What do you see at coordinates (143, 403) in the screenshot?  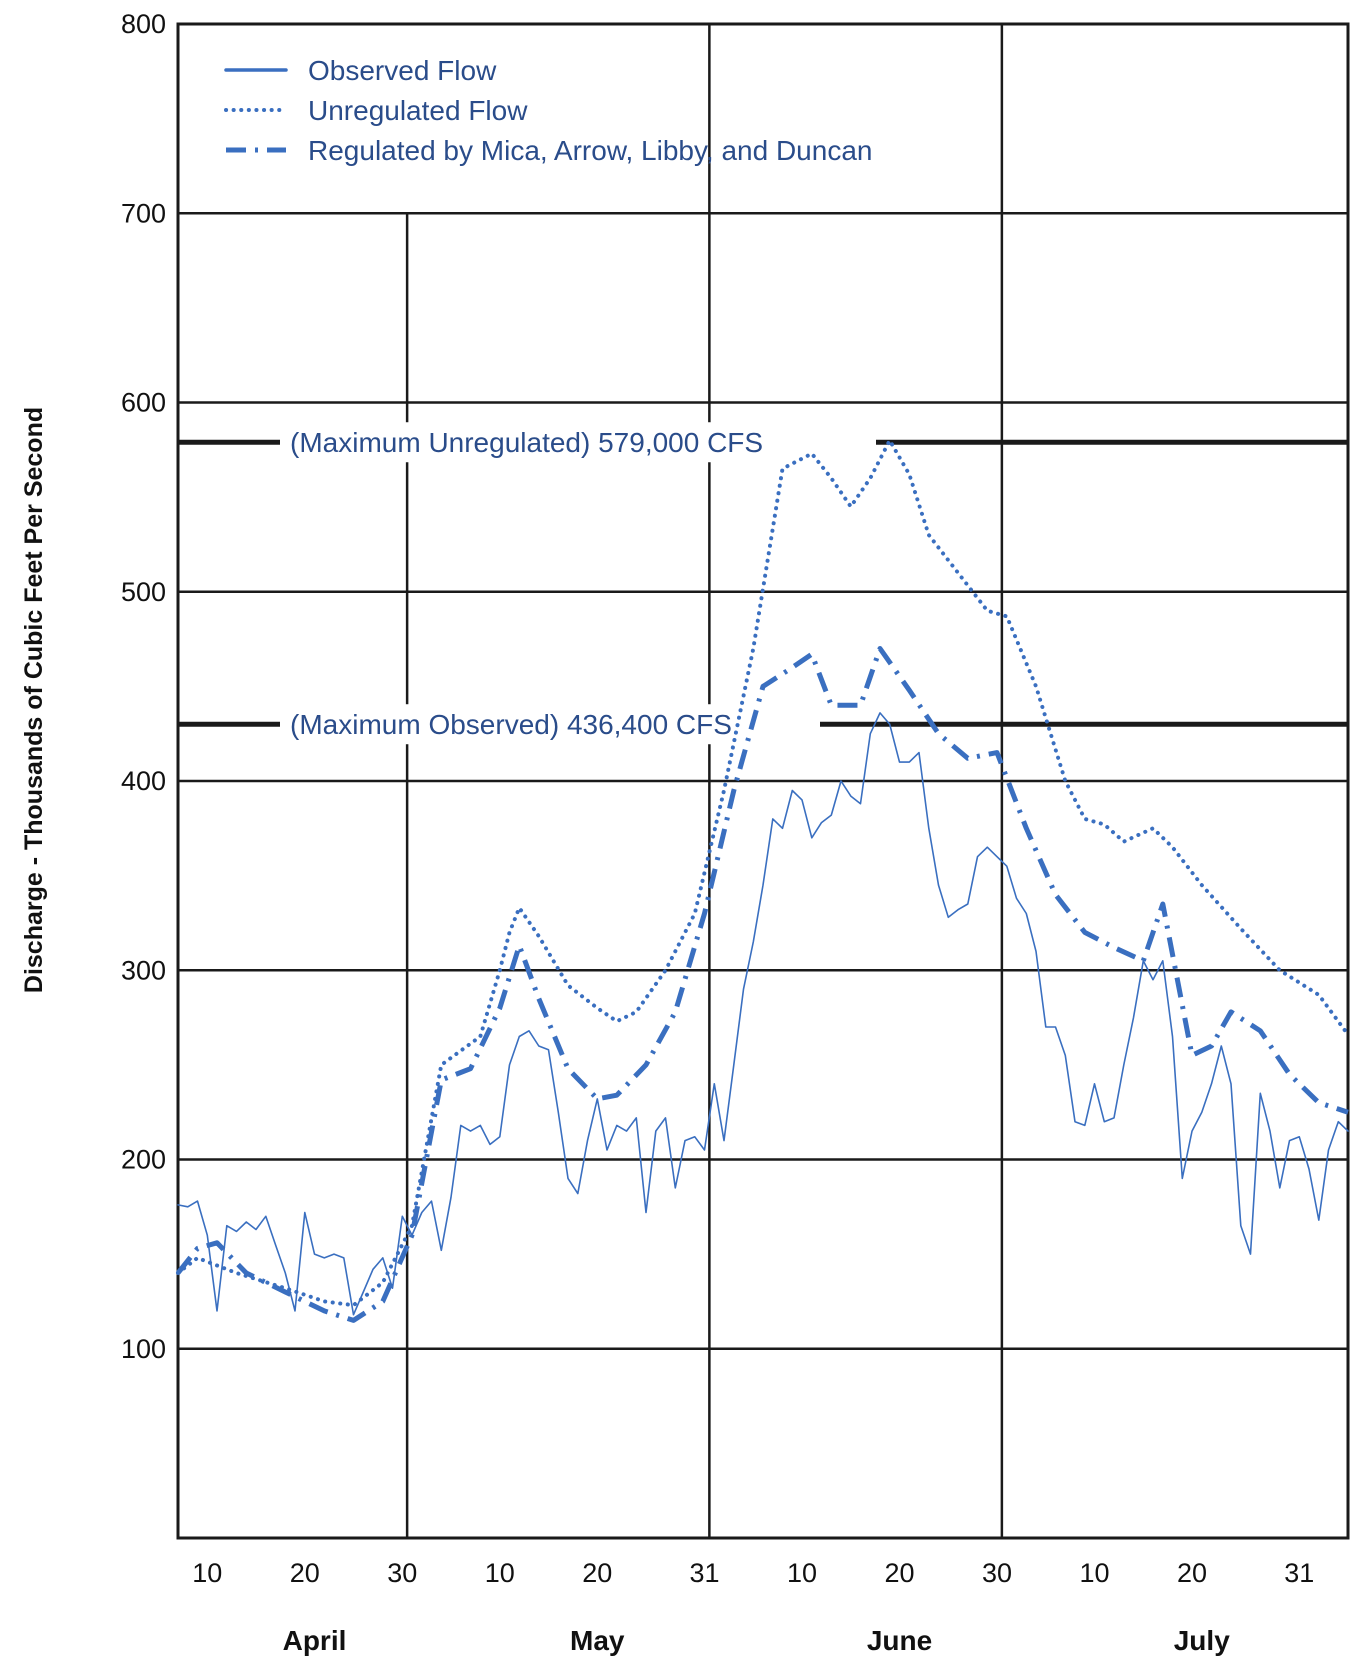 I see `y-tick-label: 600` at bounding box center [143, 403].